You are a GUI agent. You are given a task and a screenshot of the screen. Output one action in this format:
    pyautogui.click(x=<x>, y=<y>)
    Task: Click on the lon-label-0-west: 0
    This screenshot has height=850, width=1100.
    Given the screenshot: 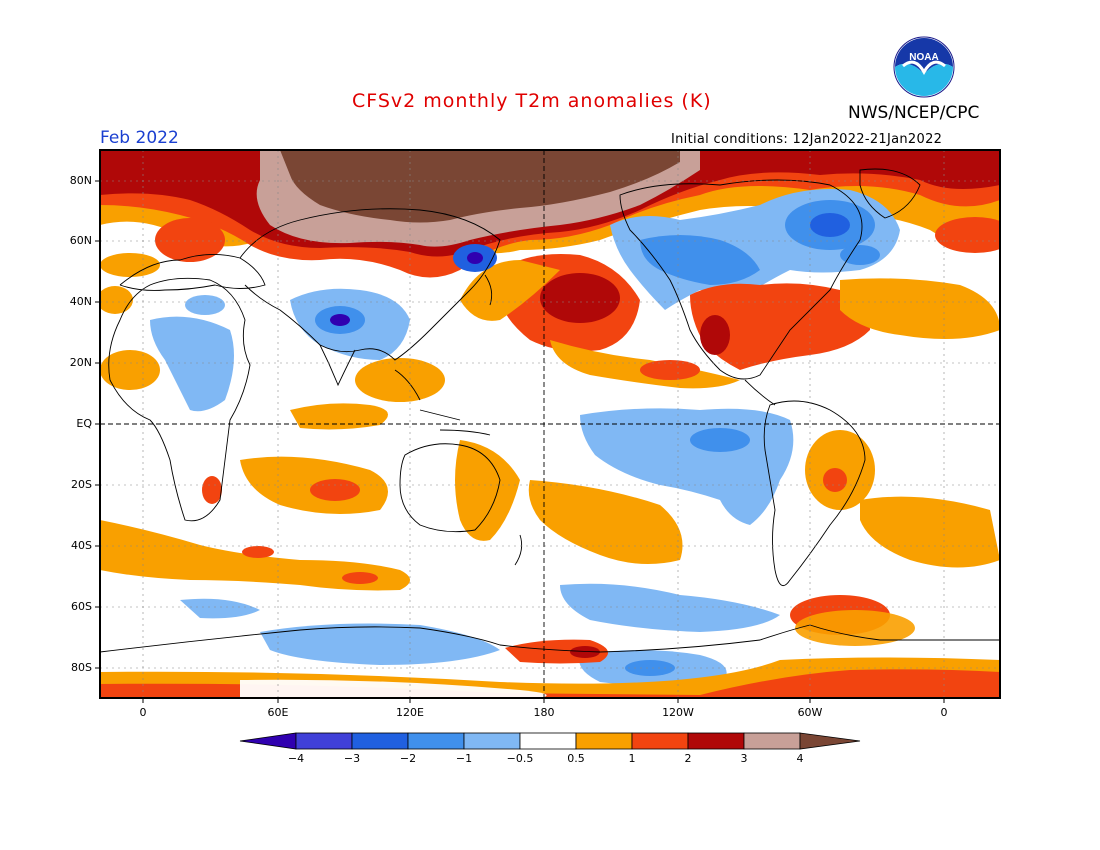 What is the action you would take?
    pyautogui.click(x=143, y=712)
    